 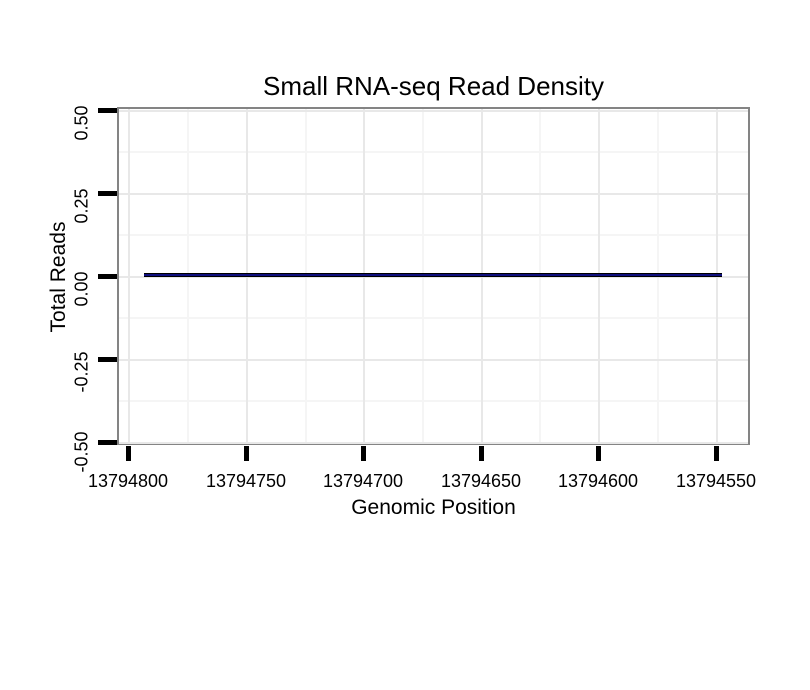 I want to click on y-tick-label: 0.00, so click(x=81, y=289).